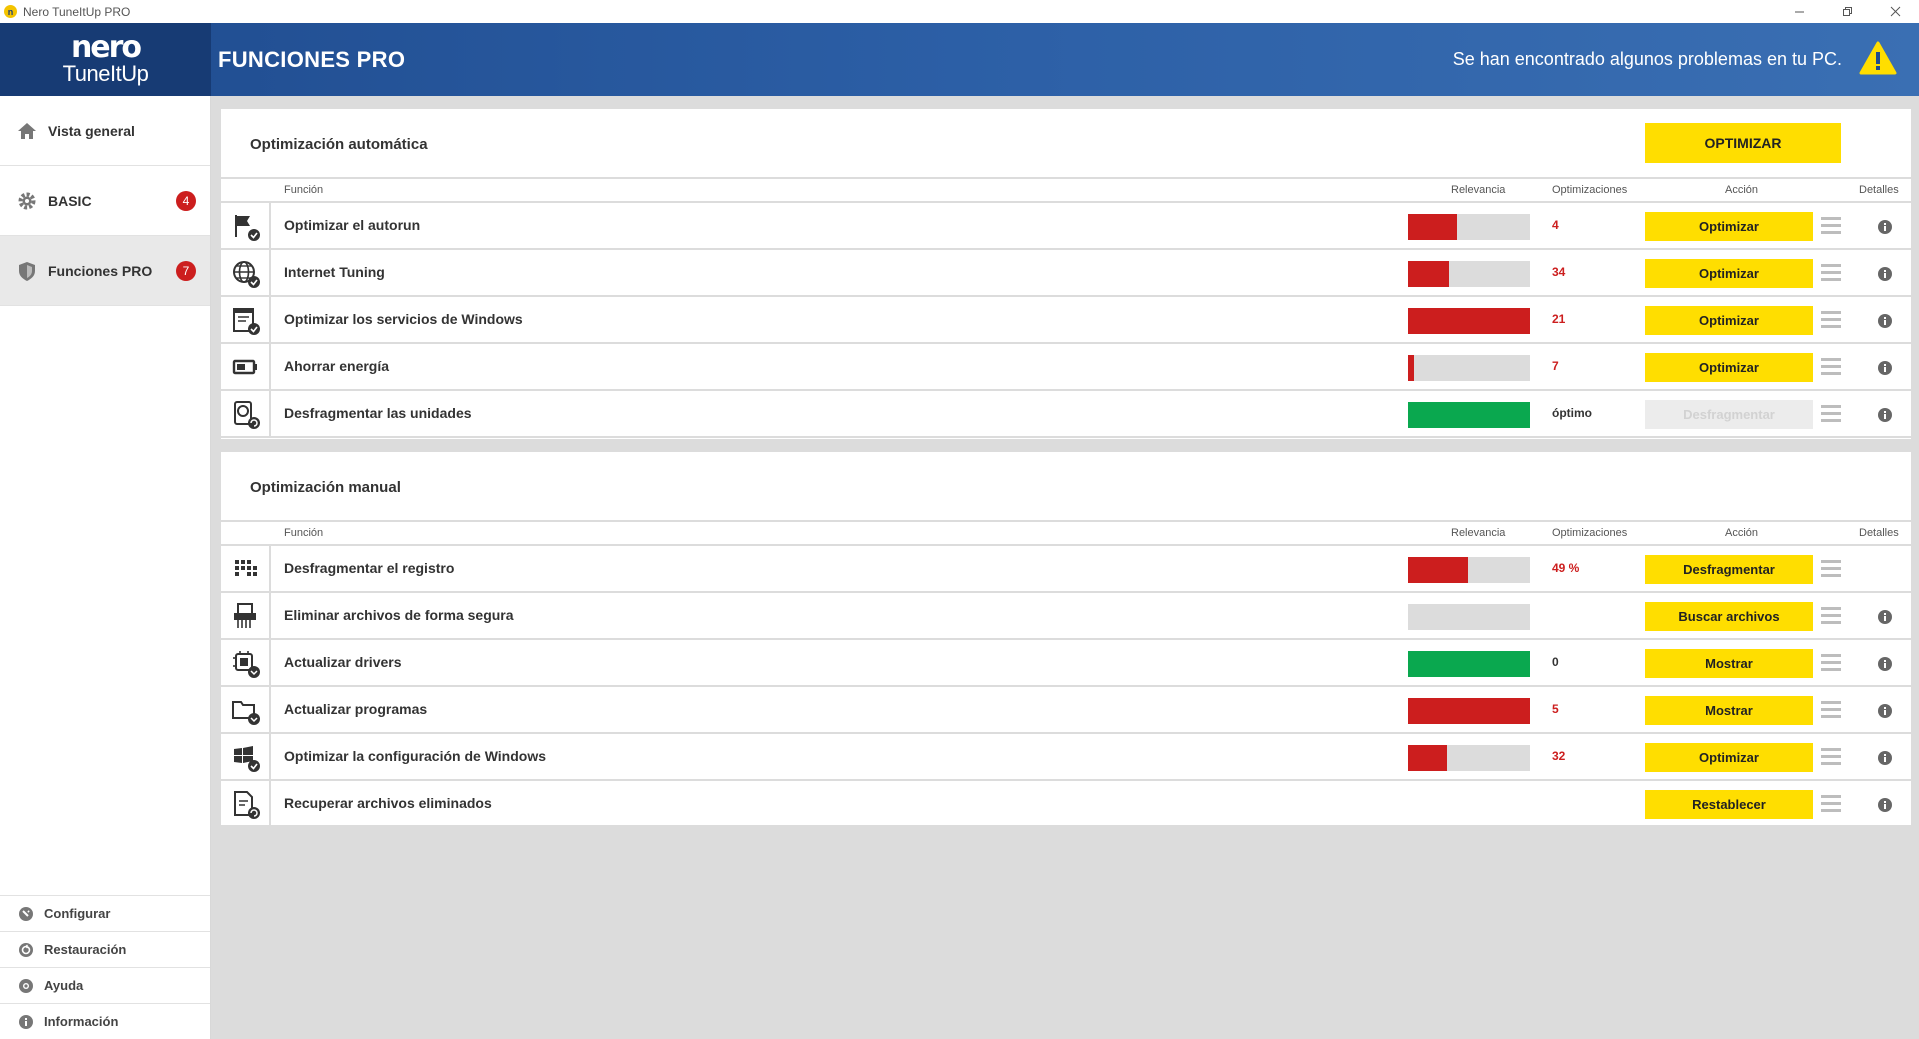 Image resolution: width=1919 pixels, height=1039 pixels. Describe the element at coordinates (1066, 367) in the screenshot. I see `table-row: Ahorrar energía 7 Optimizar` at that location.